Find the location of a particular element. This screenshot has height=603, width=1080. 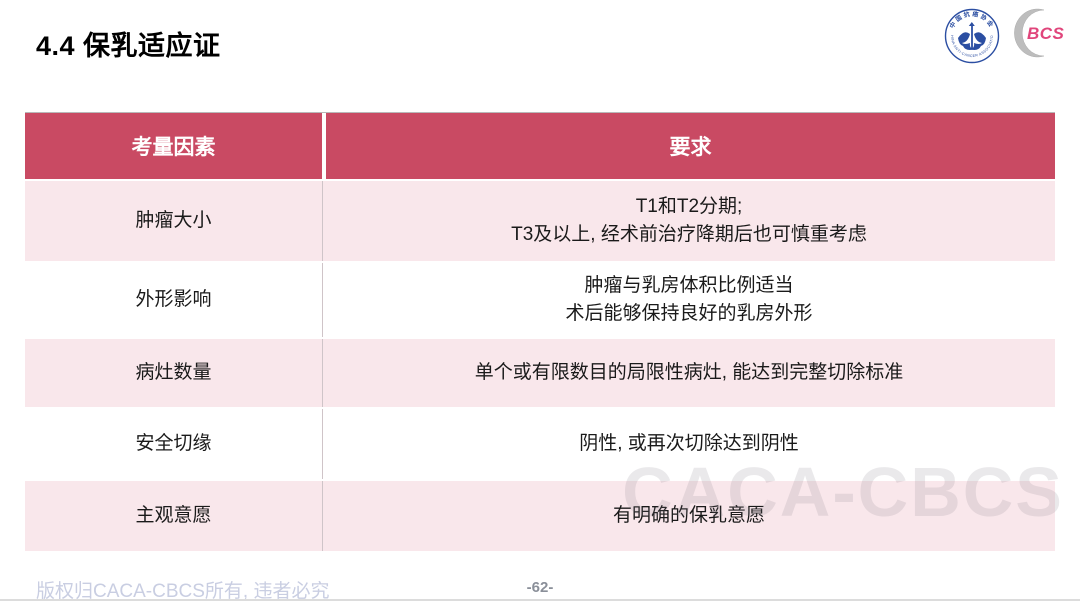

requirement-line: 有明确的保乳意愿 is located at coordinates (688, 516).